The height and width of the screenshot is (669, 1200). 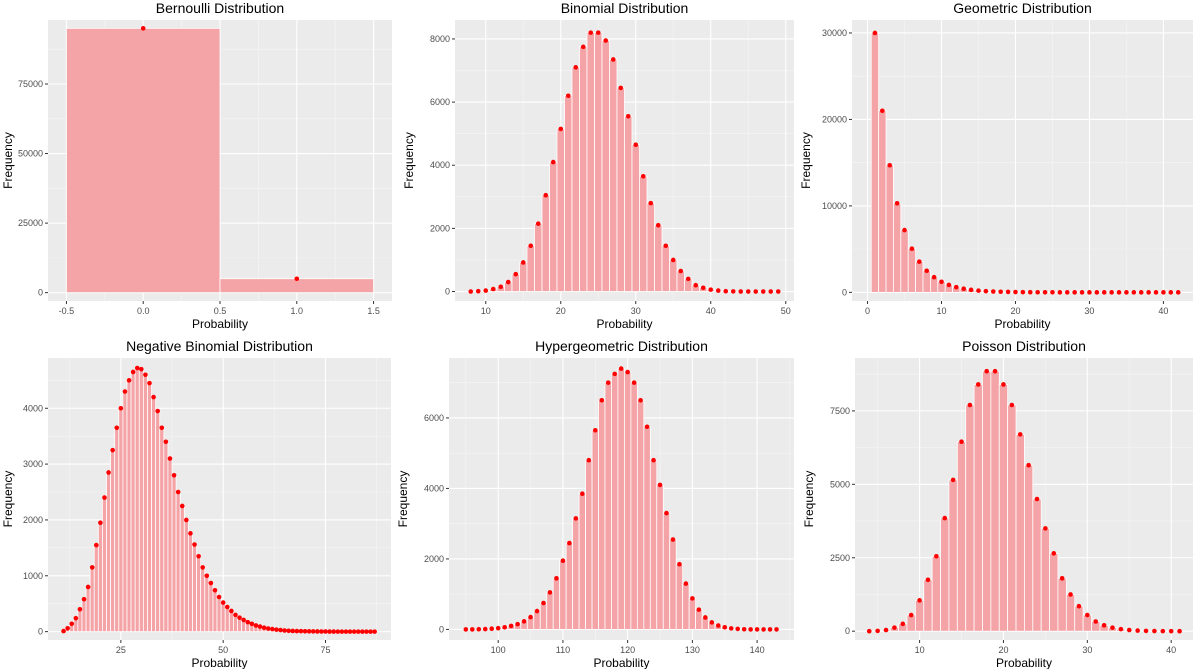 What do you see at coordinates (121, 650) in the screenshot?
I see `x-tick-label: 25` at bounding box center [121, 650].